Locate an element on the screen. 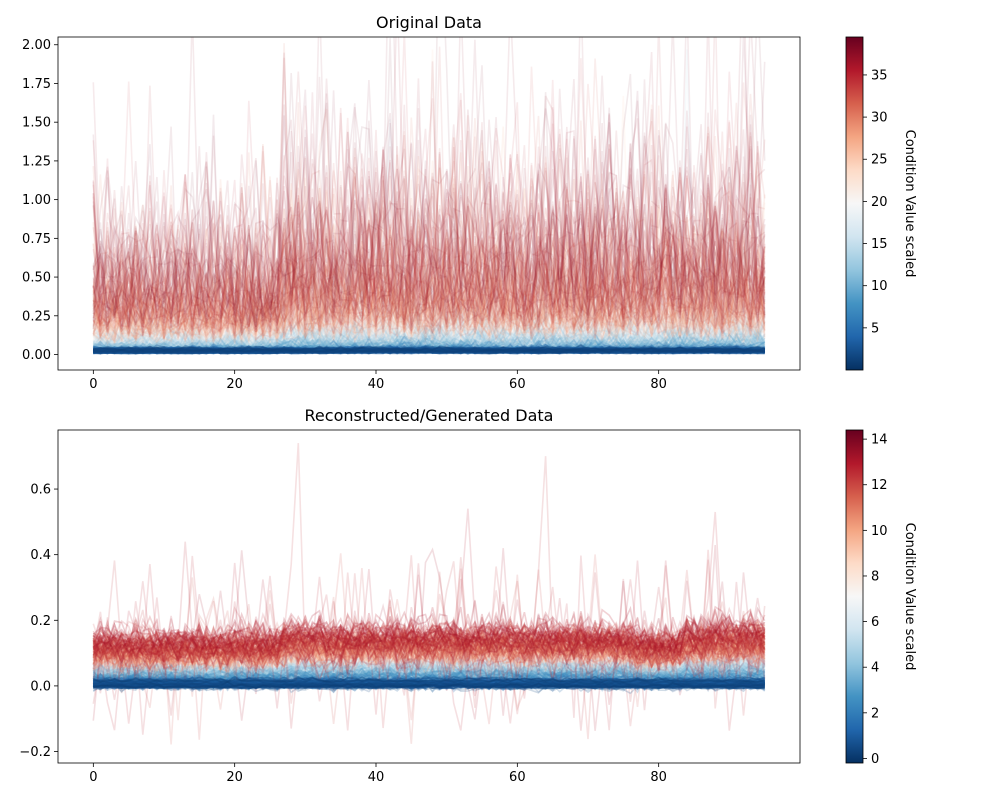  y-tick-label: 0.50 is located at coordinates (36, 278).